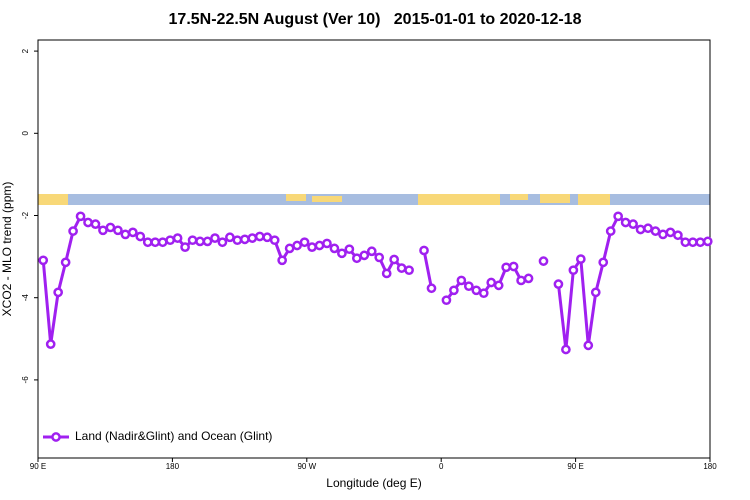 This screenshot has height=500, width=750. I want to click on y-tick-label: -2, so click(25, 215).